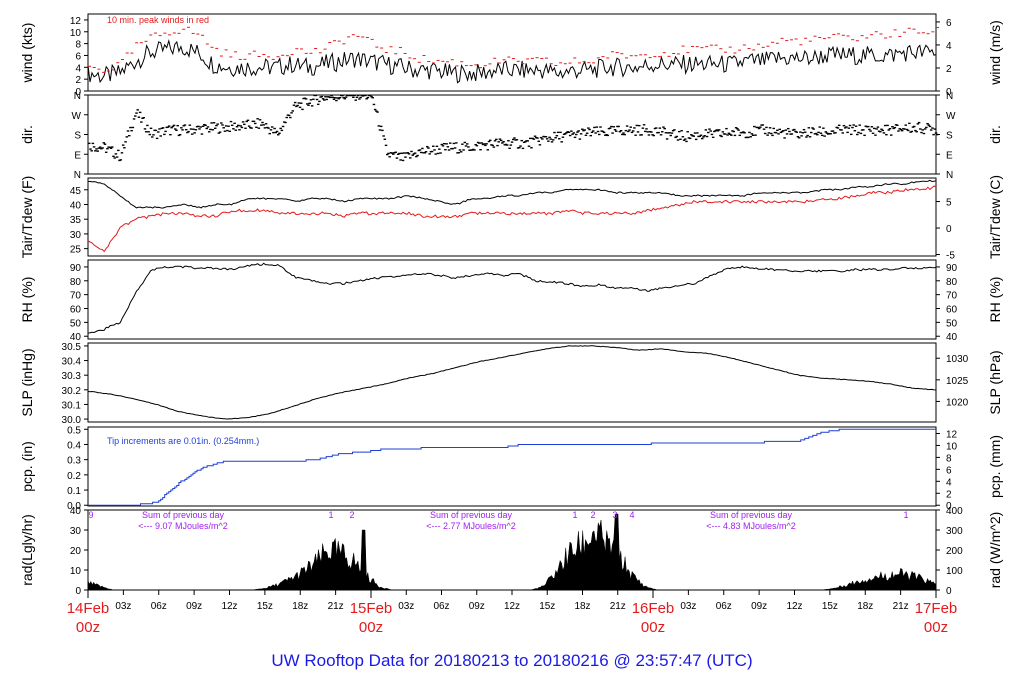 The height and width of the screenshot is (700, 1024). What do you see at coordinates (27, 550) in the screenshot?
I see `y-axis-label: rad(Lgly/hr)` at bounding box center [27, 550].